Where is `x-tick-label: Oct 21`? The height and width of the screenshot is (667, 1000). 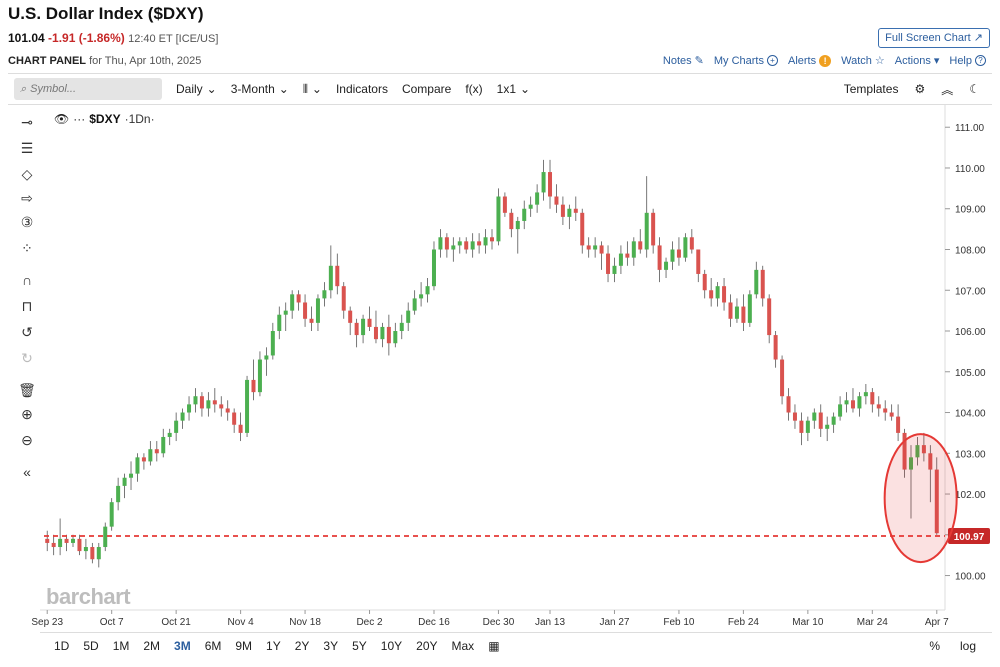
x-tick-label: Oct 21 is located at coordinates (176, 622).